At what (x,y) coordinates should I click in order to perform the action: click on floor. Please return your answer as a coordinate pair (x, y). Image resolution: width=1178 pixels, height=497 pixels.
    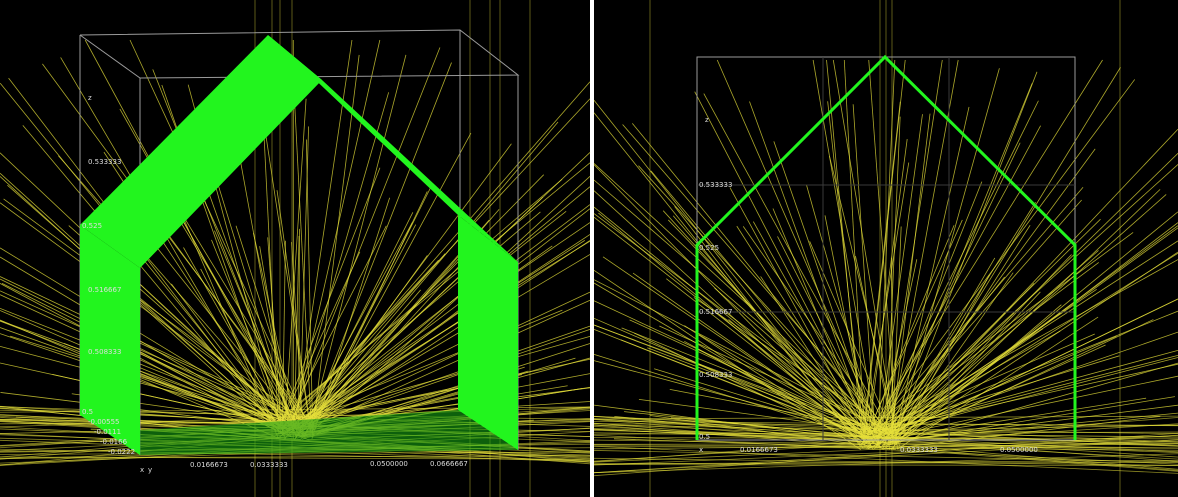
    Looking at the image, I should click on (329, 432).